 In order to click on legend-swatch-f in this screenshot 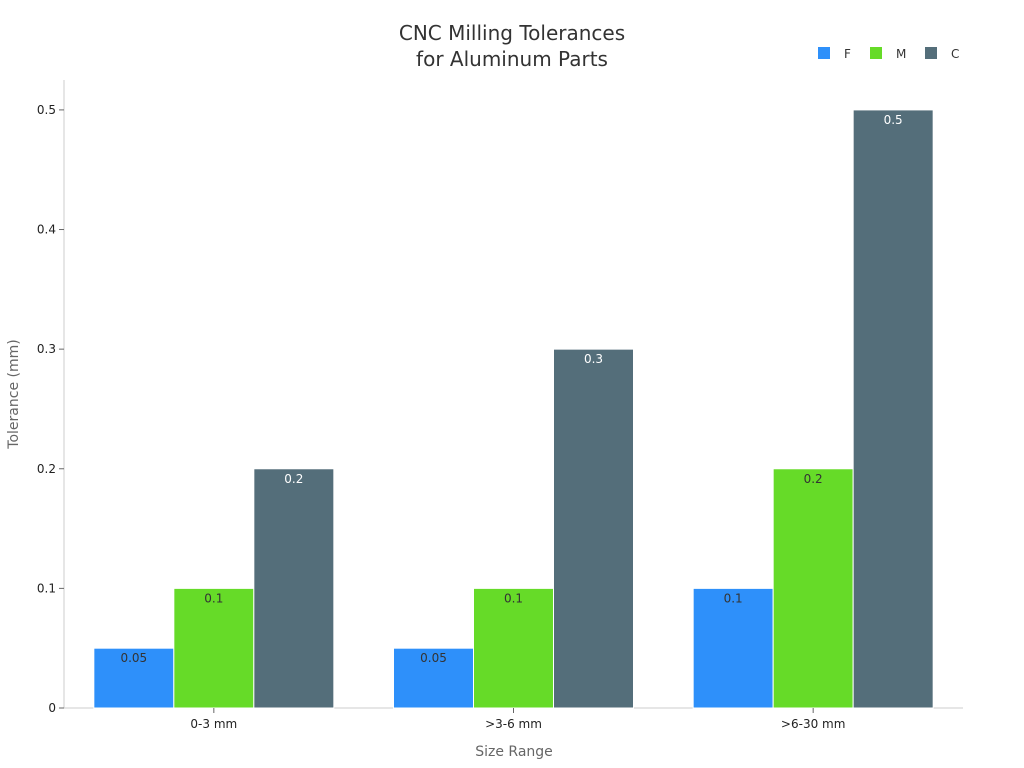, I will do `click(824, 53)`.